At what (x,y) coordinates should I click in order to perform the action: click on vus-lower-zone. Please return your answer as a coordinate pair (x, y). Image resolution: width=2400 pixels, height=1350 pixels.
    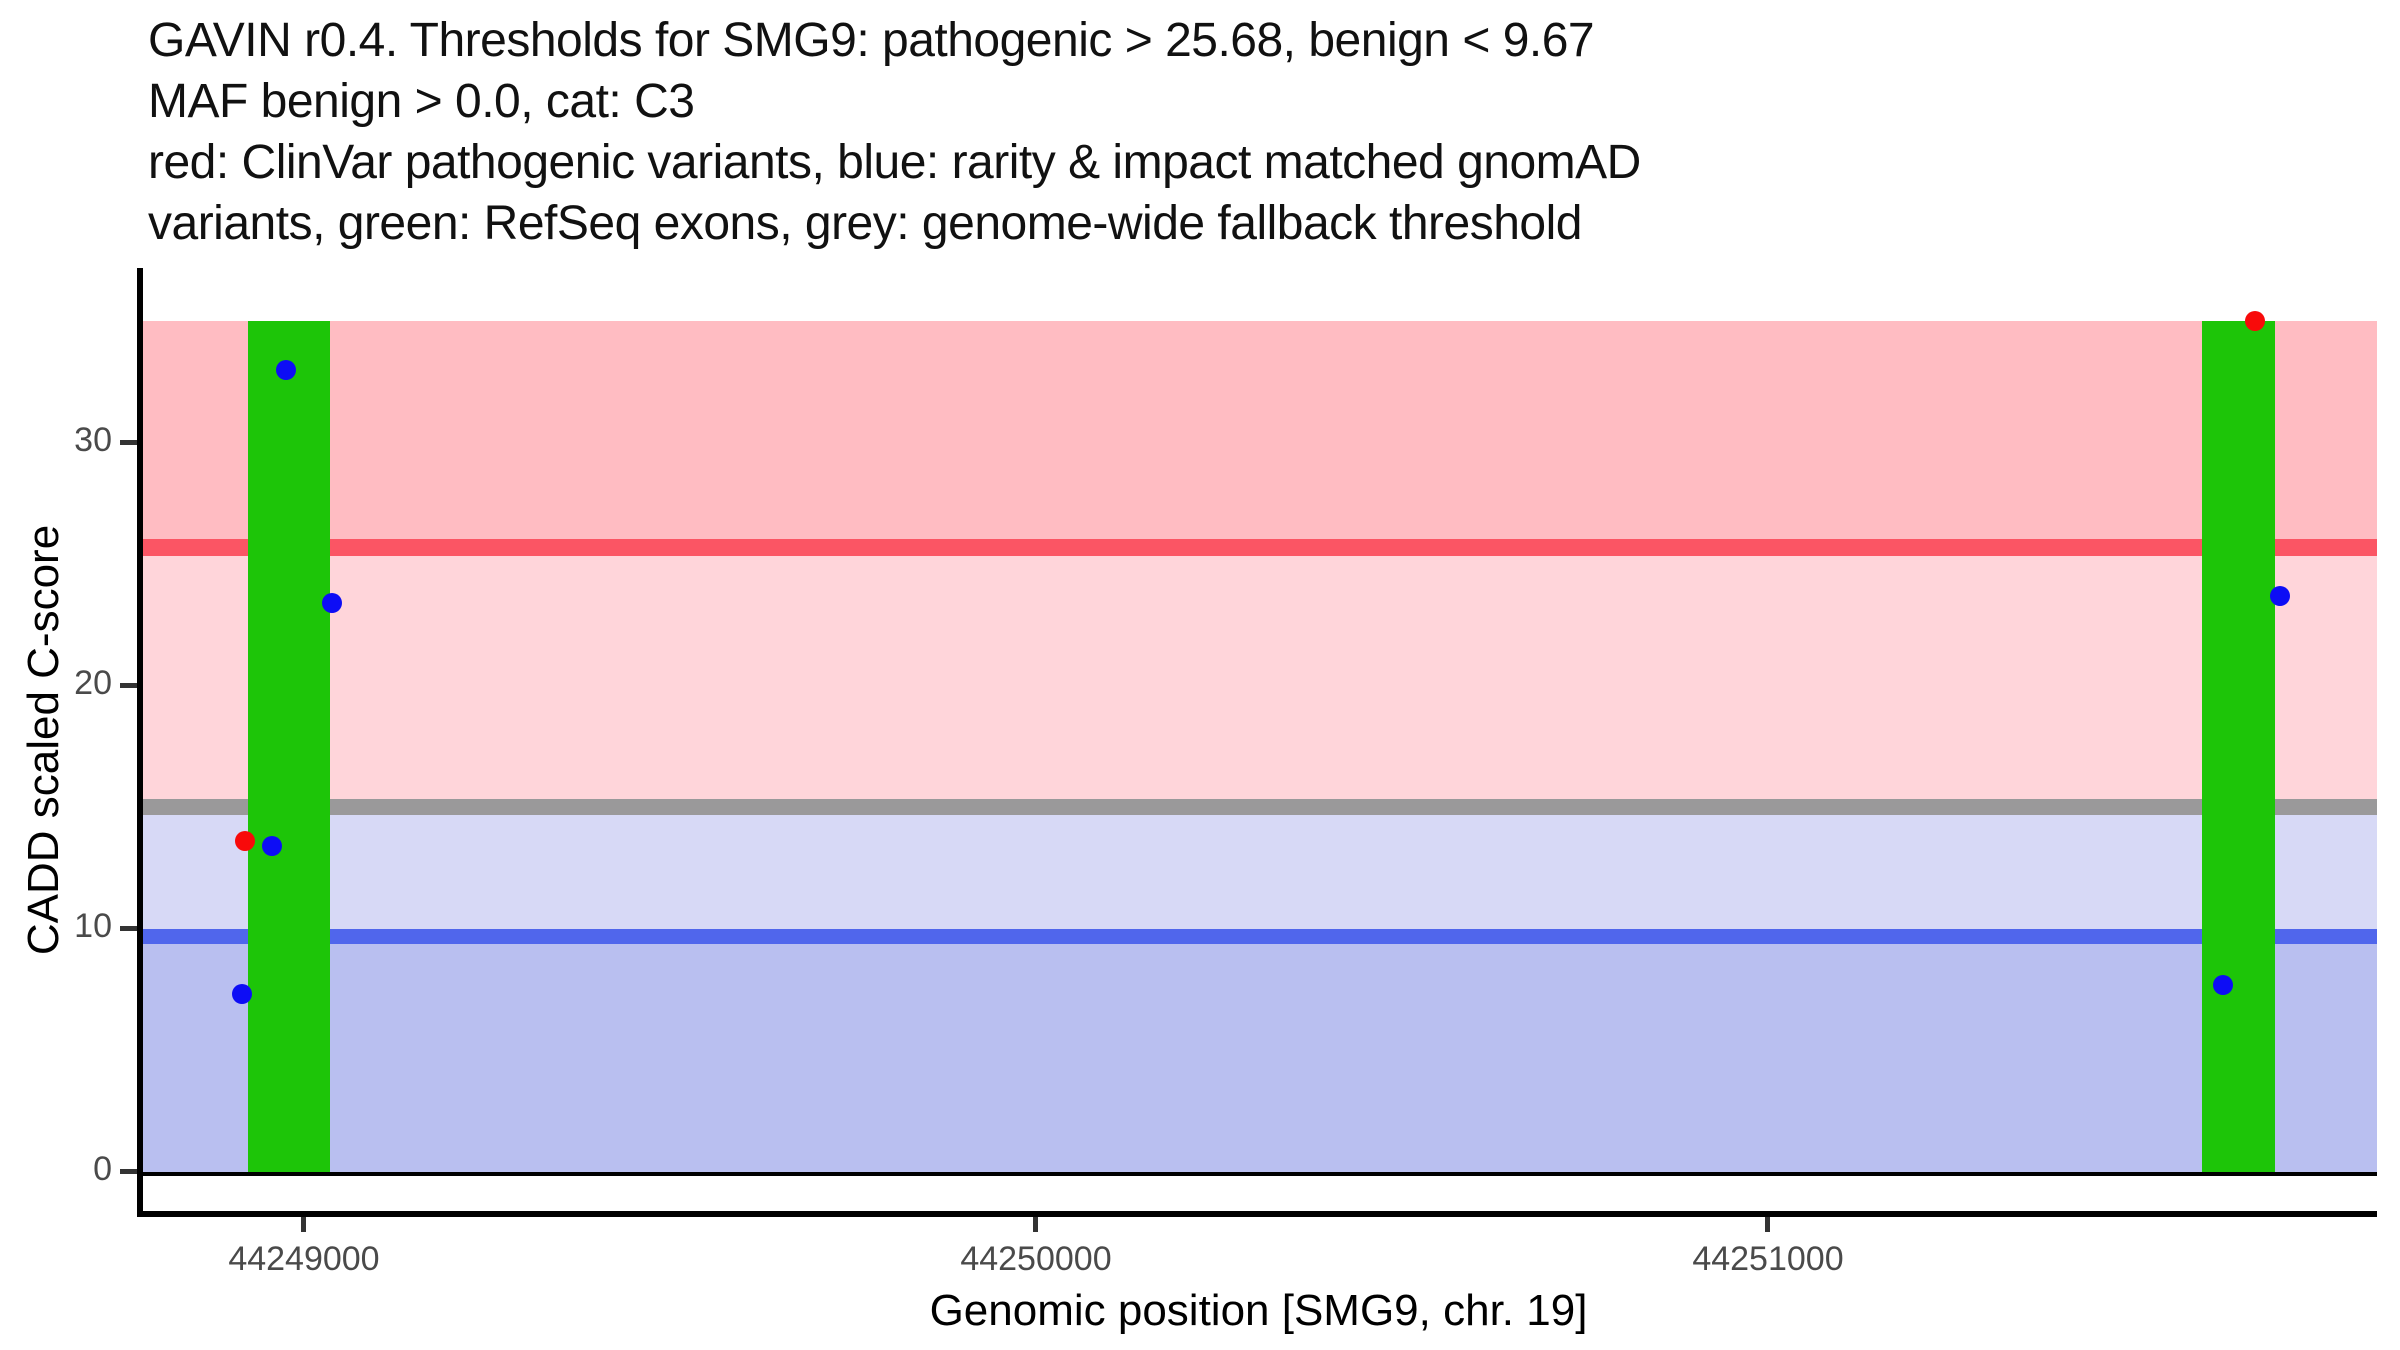
    Looking at the image, I should click on (1258, 872).